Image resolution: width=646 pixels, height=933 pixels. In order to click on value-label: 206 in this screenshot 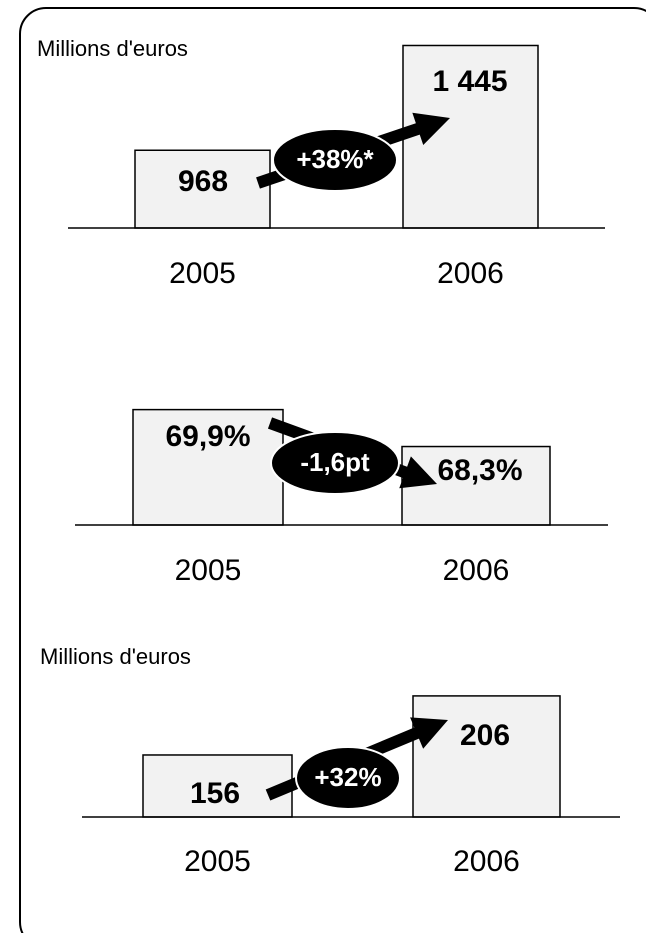, I will do `click(485, 735)`.